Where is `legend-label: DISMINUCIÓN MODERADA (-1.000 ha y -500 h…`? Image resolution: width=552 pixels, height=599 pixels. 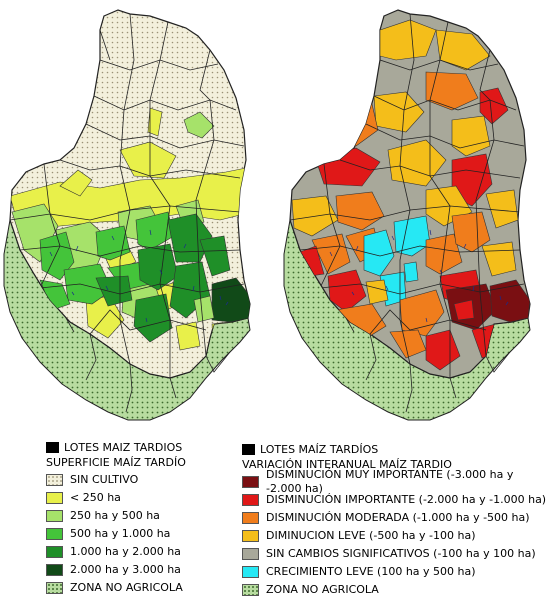 legend-label: DISMINUCIÓN MODERADA (-1.000 ha y -500 h… is located at coordinates (398, 517).